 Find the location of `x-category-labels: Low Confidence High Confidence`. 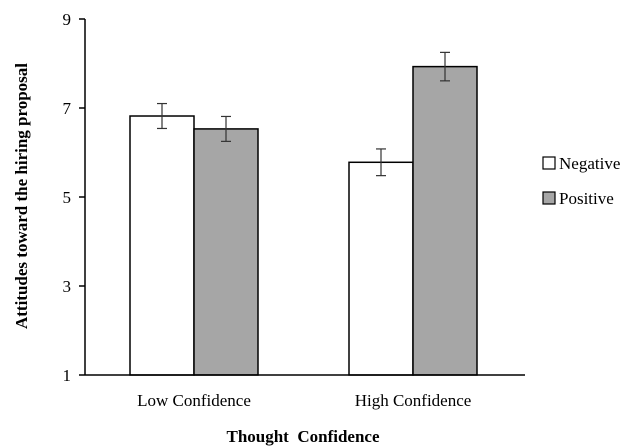

x-category-labels: Low Confidence High Confidence is located at coordinates (304, 400).